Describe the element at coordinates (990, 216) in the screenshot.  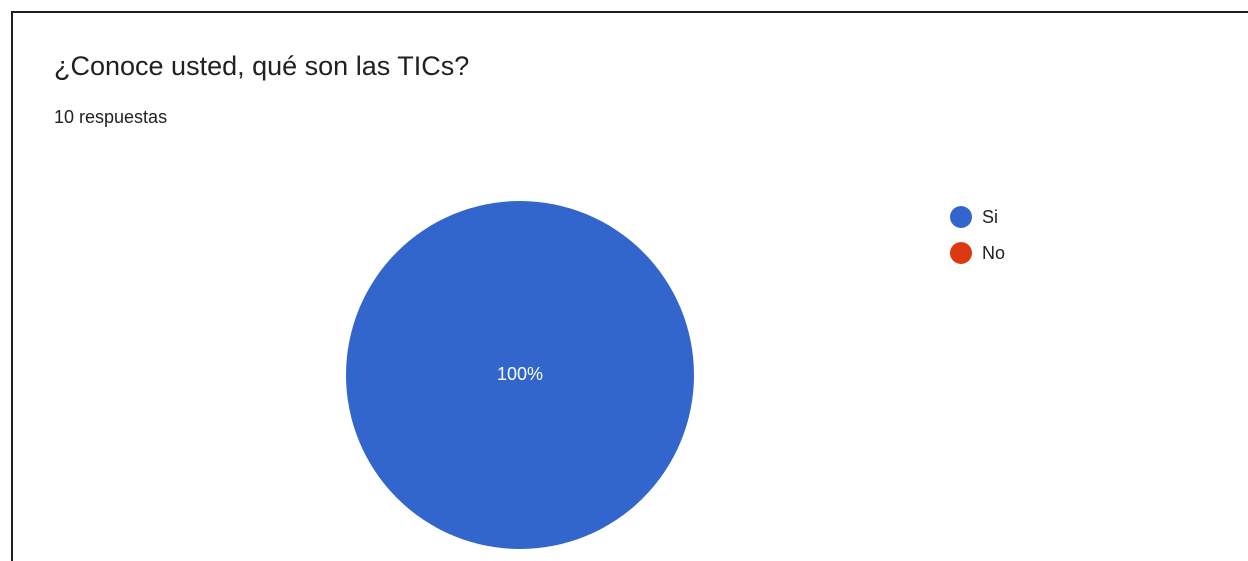
I see `legend-label-si: Si` at that location.